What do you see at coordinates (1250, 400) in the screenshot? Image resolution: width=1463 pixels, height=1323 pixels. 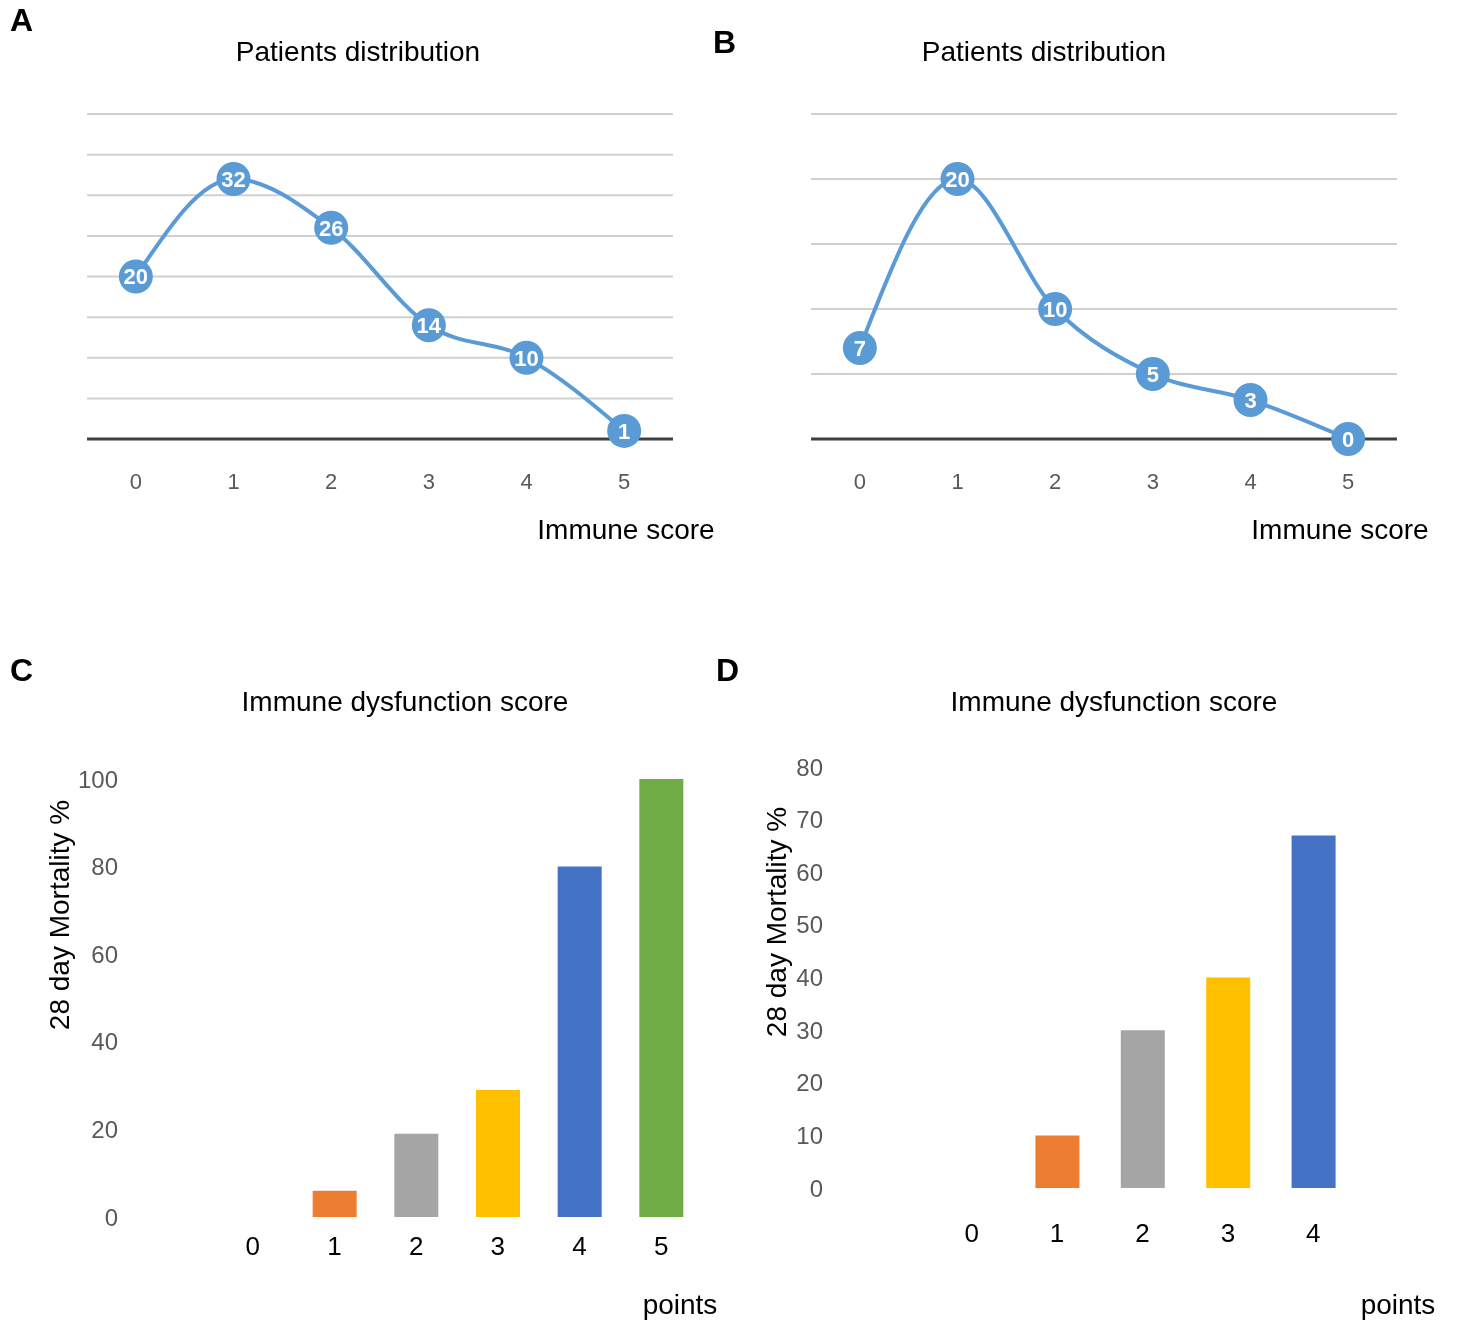 I see `data-label: 3` at bounding box center [1250, 400].